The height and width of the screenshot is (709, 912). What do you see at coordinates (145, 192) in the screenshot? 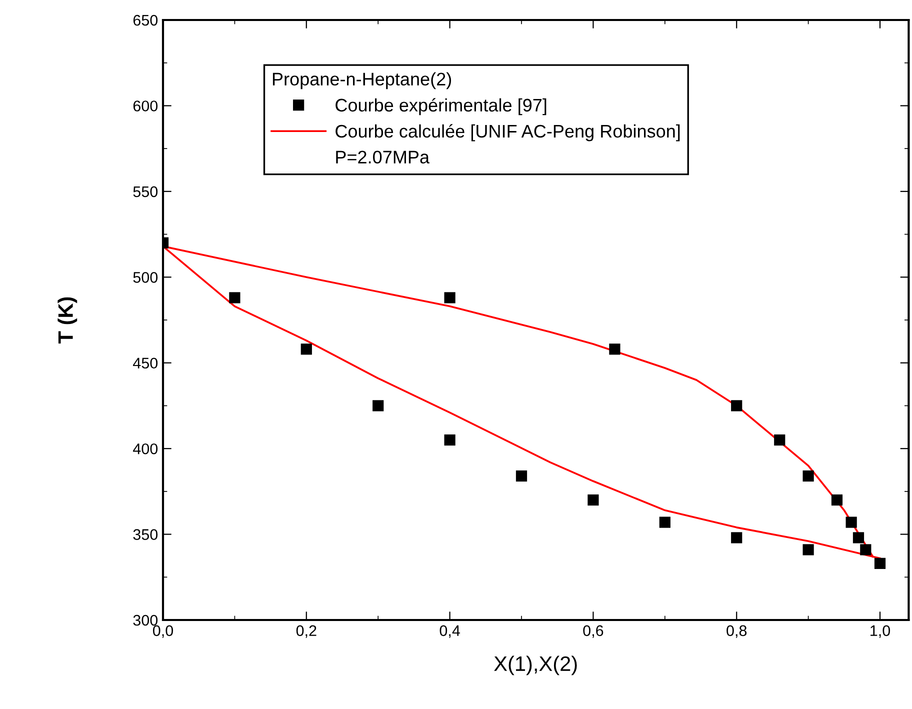
I see `y-tick-label: 550` at bounding box center [145, 192].